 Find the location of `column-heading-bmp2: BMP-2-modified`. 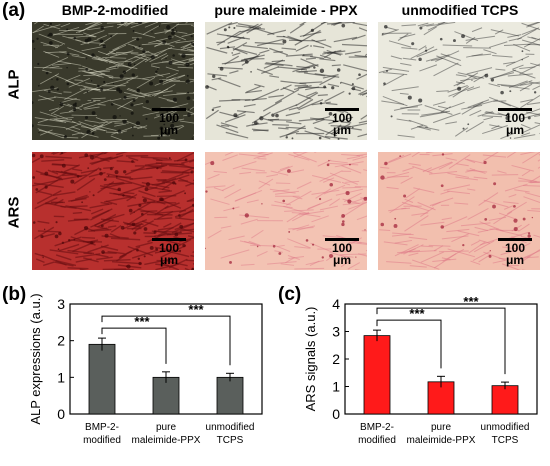

column-heading-bmp2: BMP-2-modified is located at coordinates (115, 10).